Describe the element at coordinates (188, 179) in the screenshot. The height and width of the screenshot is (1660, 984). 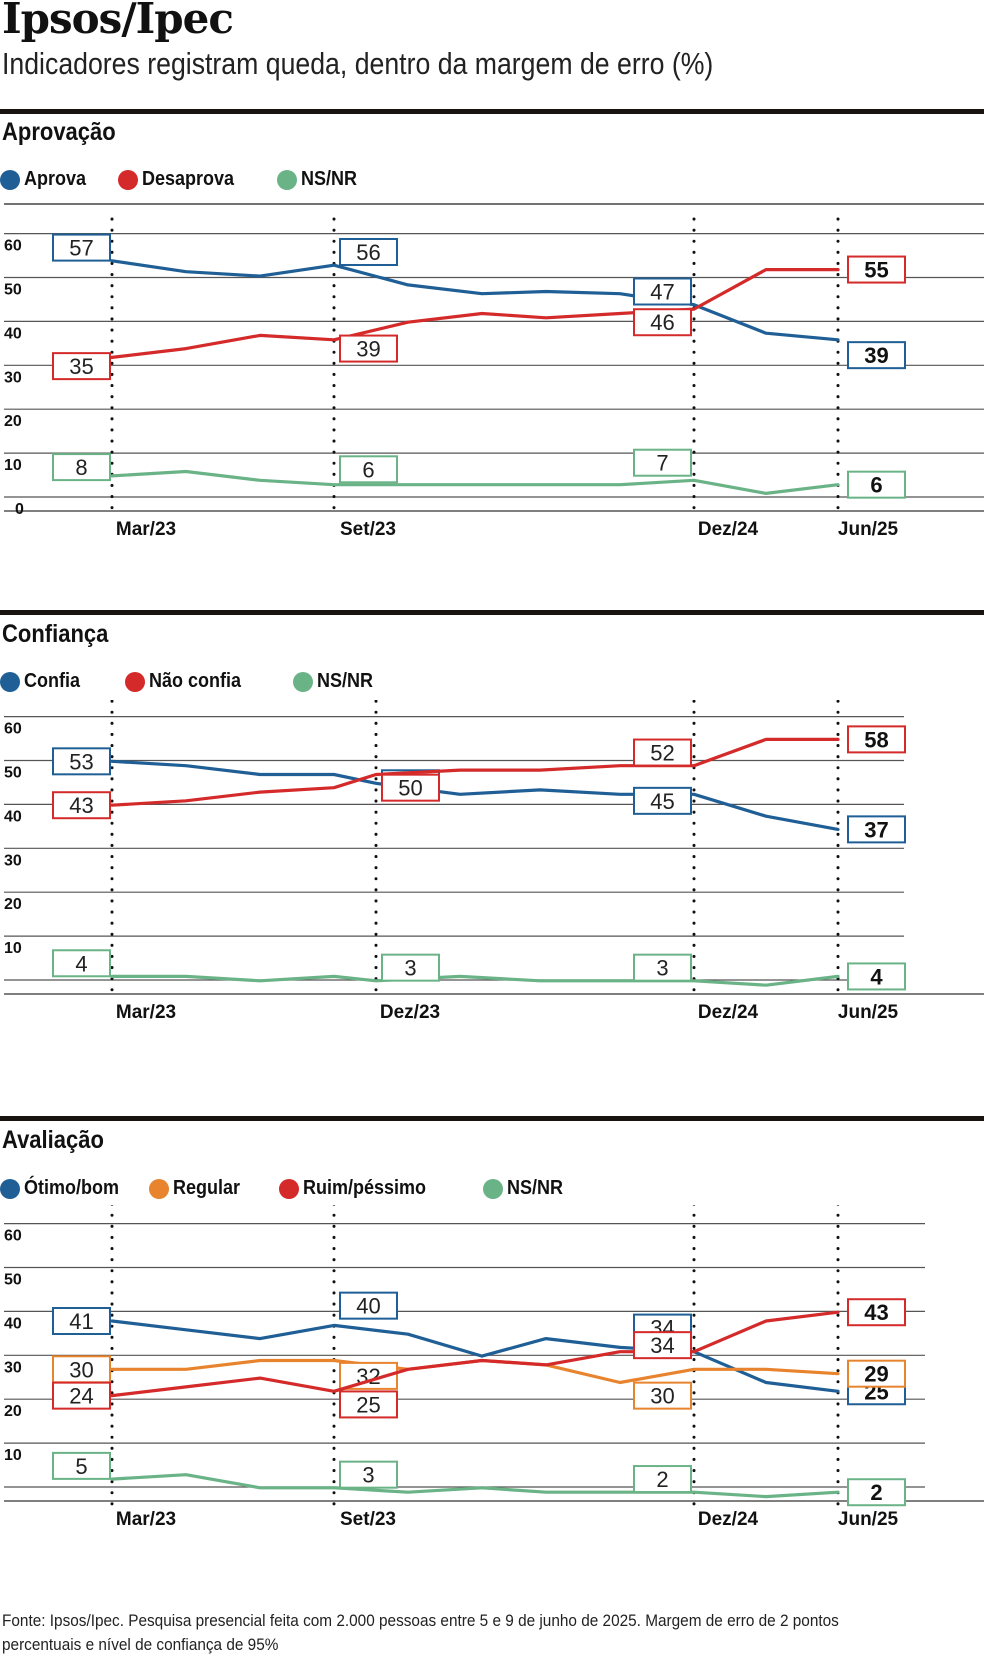
I see `legend-label: Desaprova` at that location.